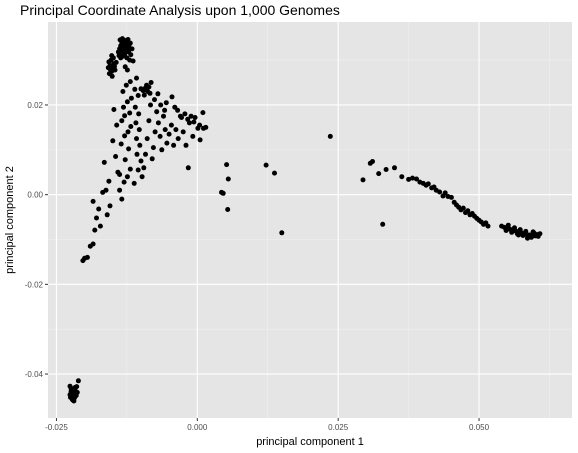 The width and height of the screenshot is (578, 453). Describe the element at coordinates (338, 427) in the screenshot. I see `x-tick-label: 0.025` at that location.